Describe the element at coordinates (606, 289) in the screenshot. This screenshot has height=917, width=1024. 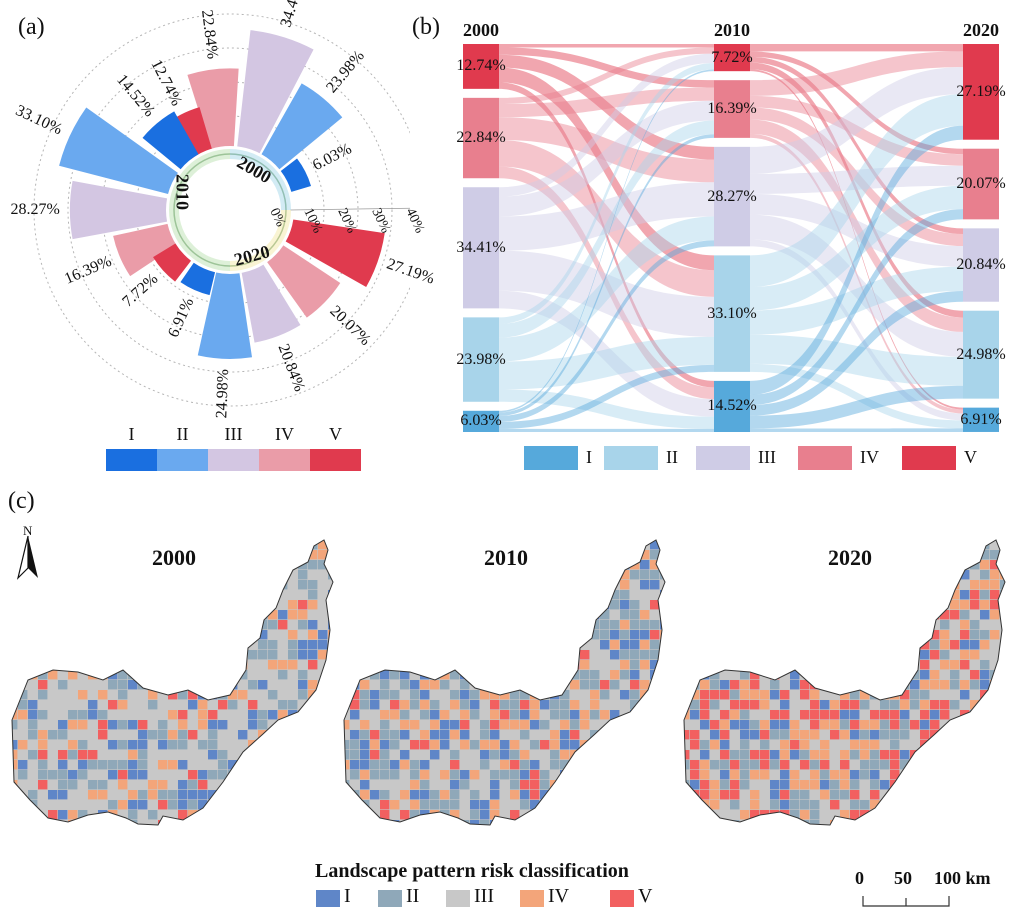
I see `flow-2000-II-to-2010-III` at that location.